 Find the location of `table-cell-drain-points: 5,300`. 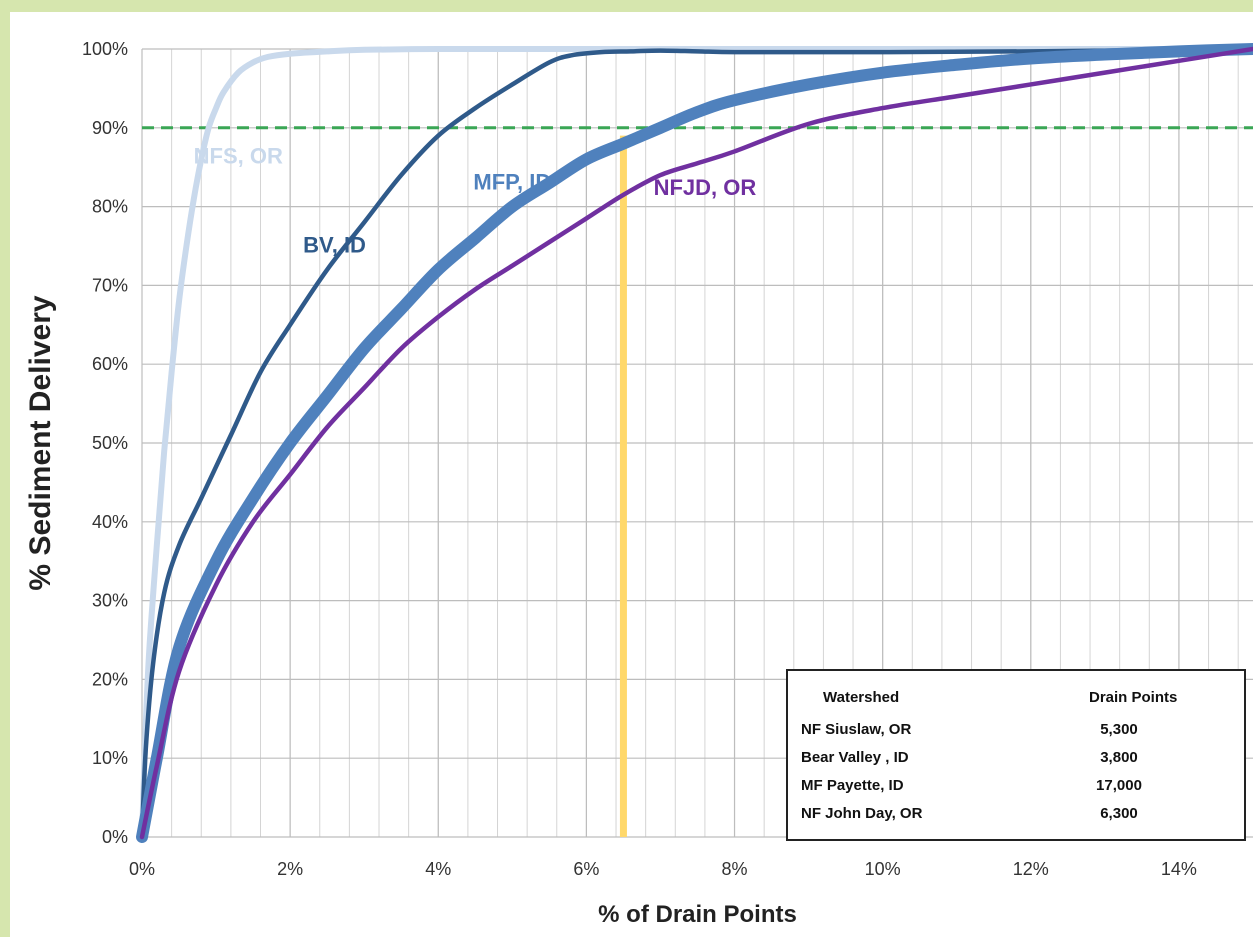

table-cell-drain-points: 5,300 is located at coordinates (1119, 729).